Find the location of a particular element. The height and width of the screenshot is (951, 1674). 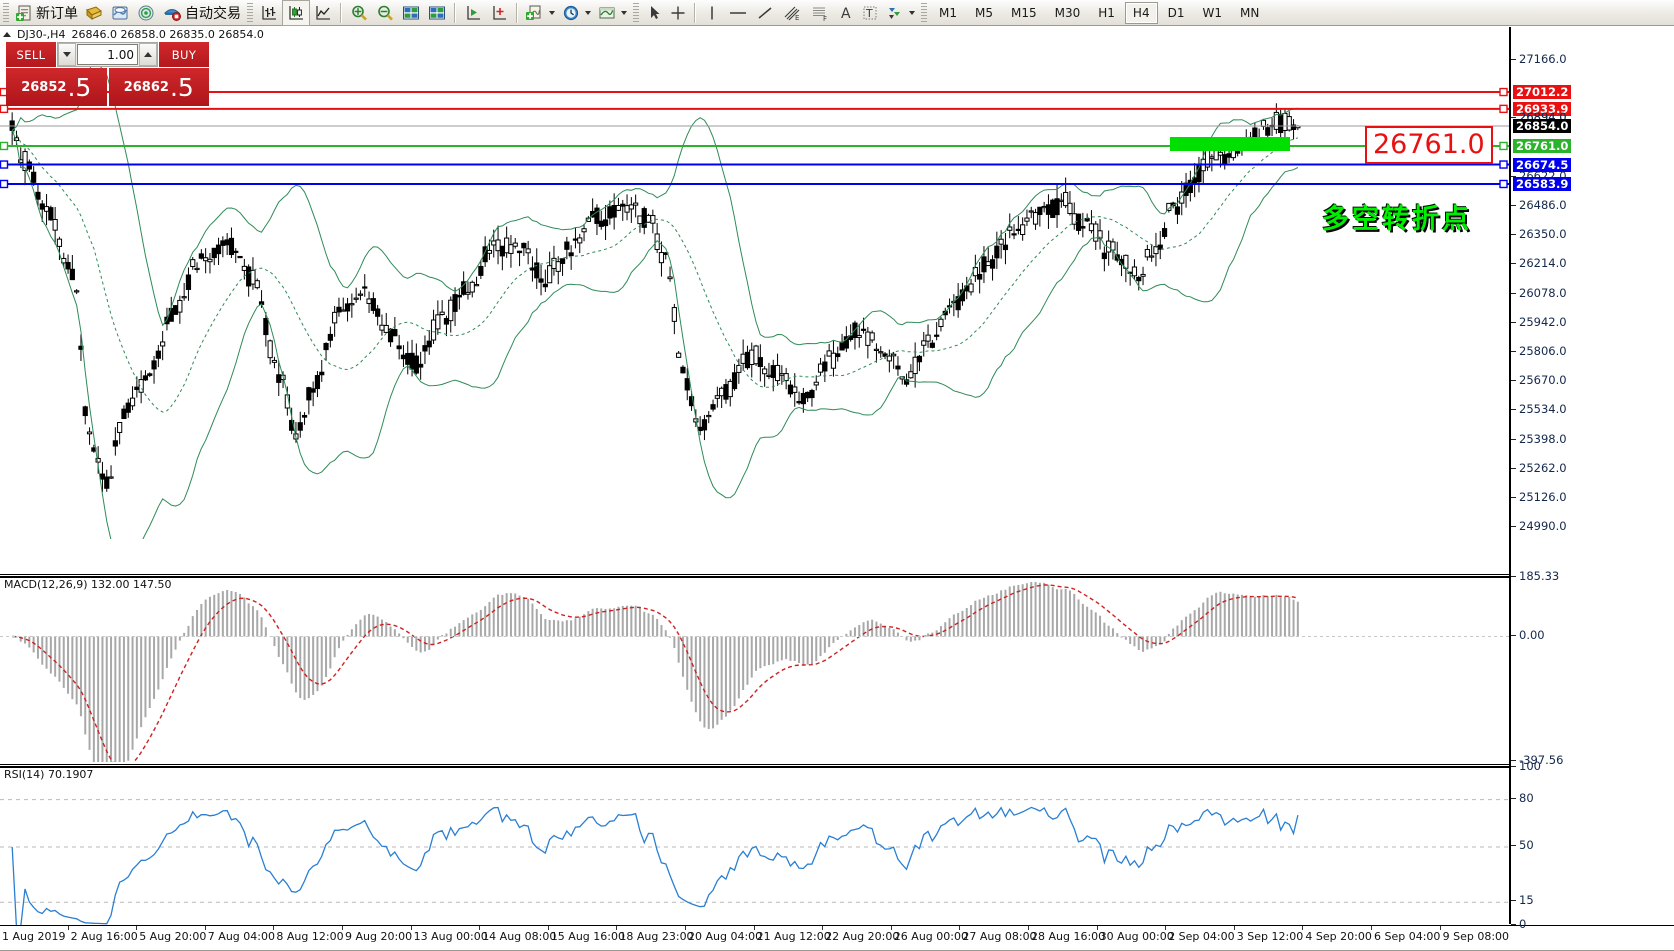

text-label-button: T is located at coordinates (870, 13).